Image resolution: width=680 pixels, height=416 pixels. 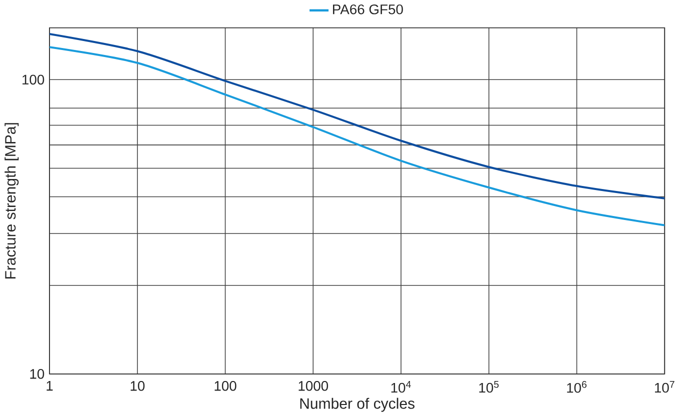 What do you see at coordinates (401, 386) in the screenshot?
I see `x-tick-label: 10$^{4}$` at bounding box center [401, 386].